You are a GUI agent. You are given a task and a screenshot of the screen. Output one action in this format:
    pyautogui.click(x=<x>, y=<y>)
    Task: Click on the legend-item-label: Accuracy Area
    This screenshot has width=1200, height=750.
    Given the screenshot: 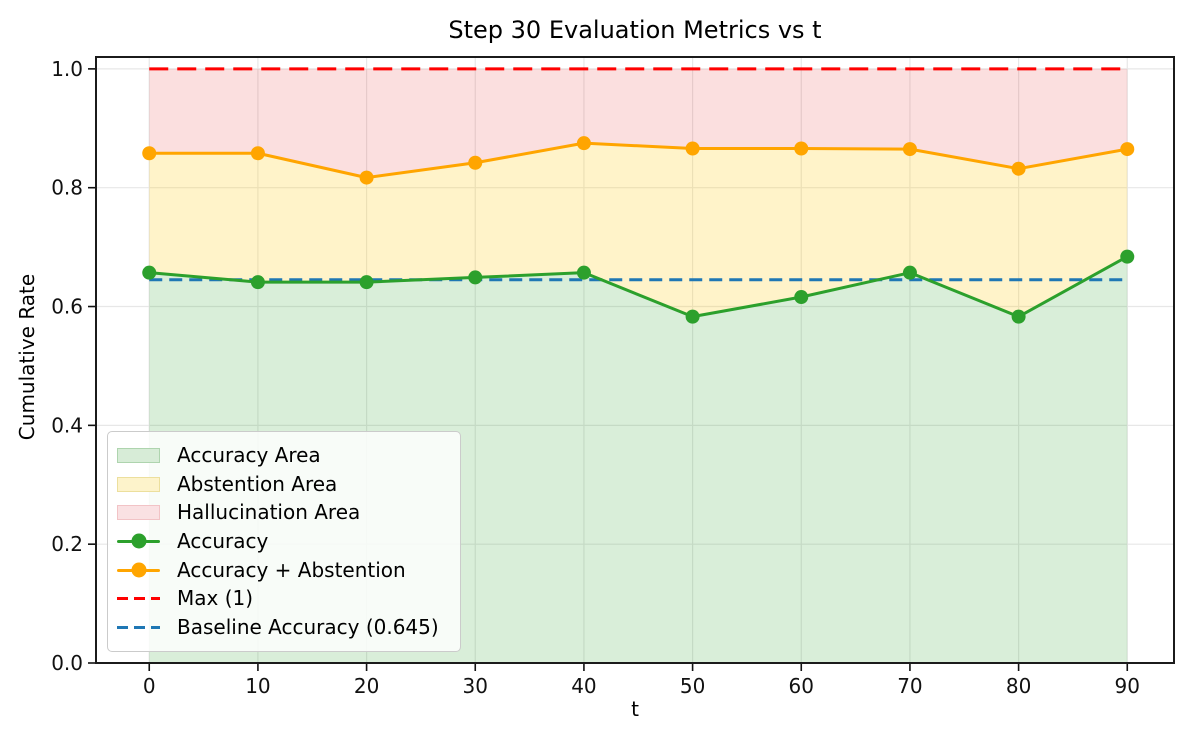 What is the action you would take?
    pyautogui.click(x=249, y=455)
    